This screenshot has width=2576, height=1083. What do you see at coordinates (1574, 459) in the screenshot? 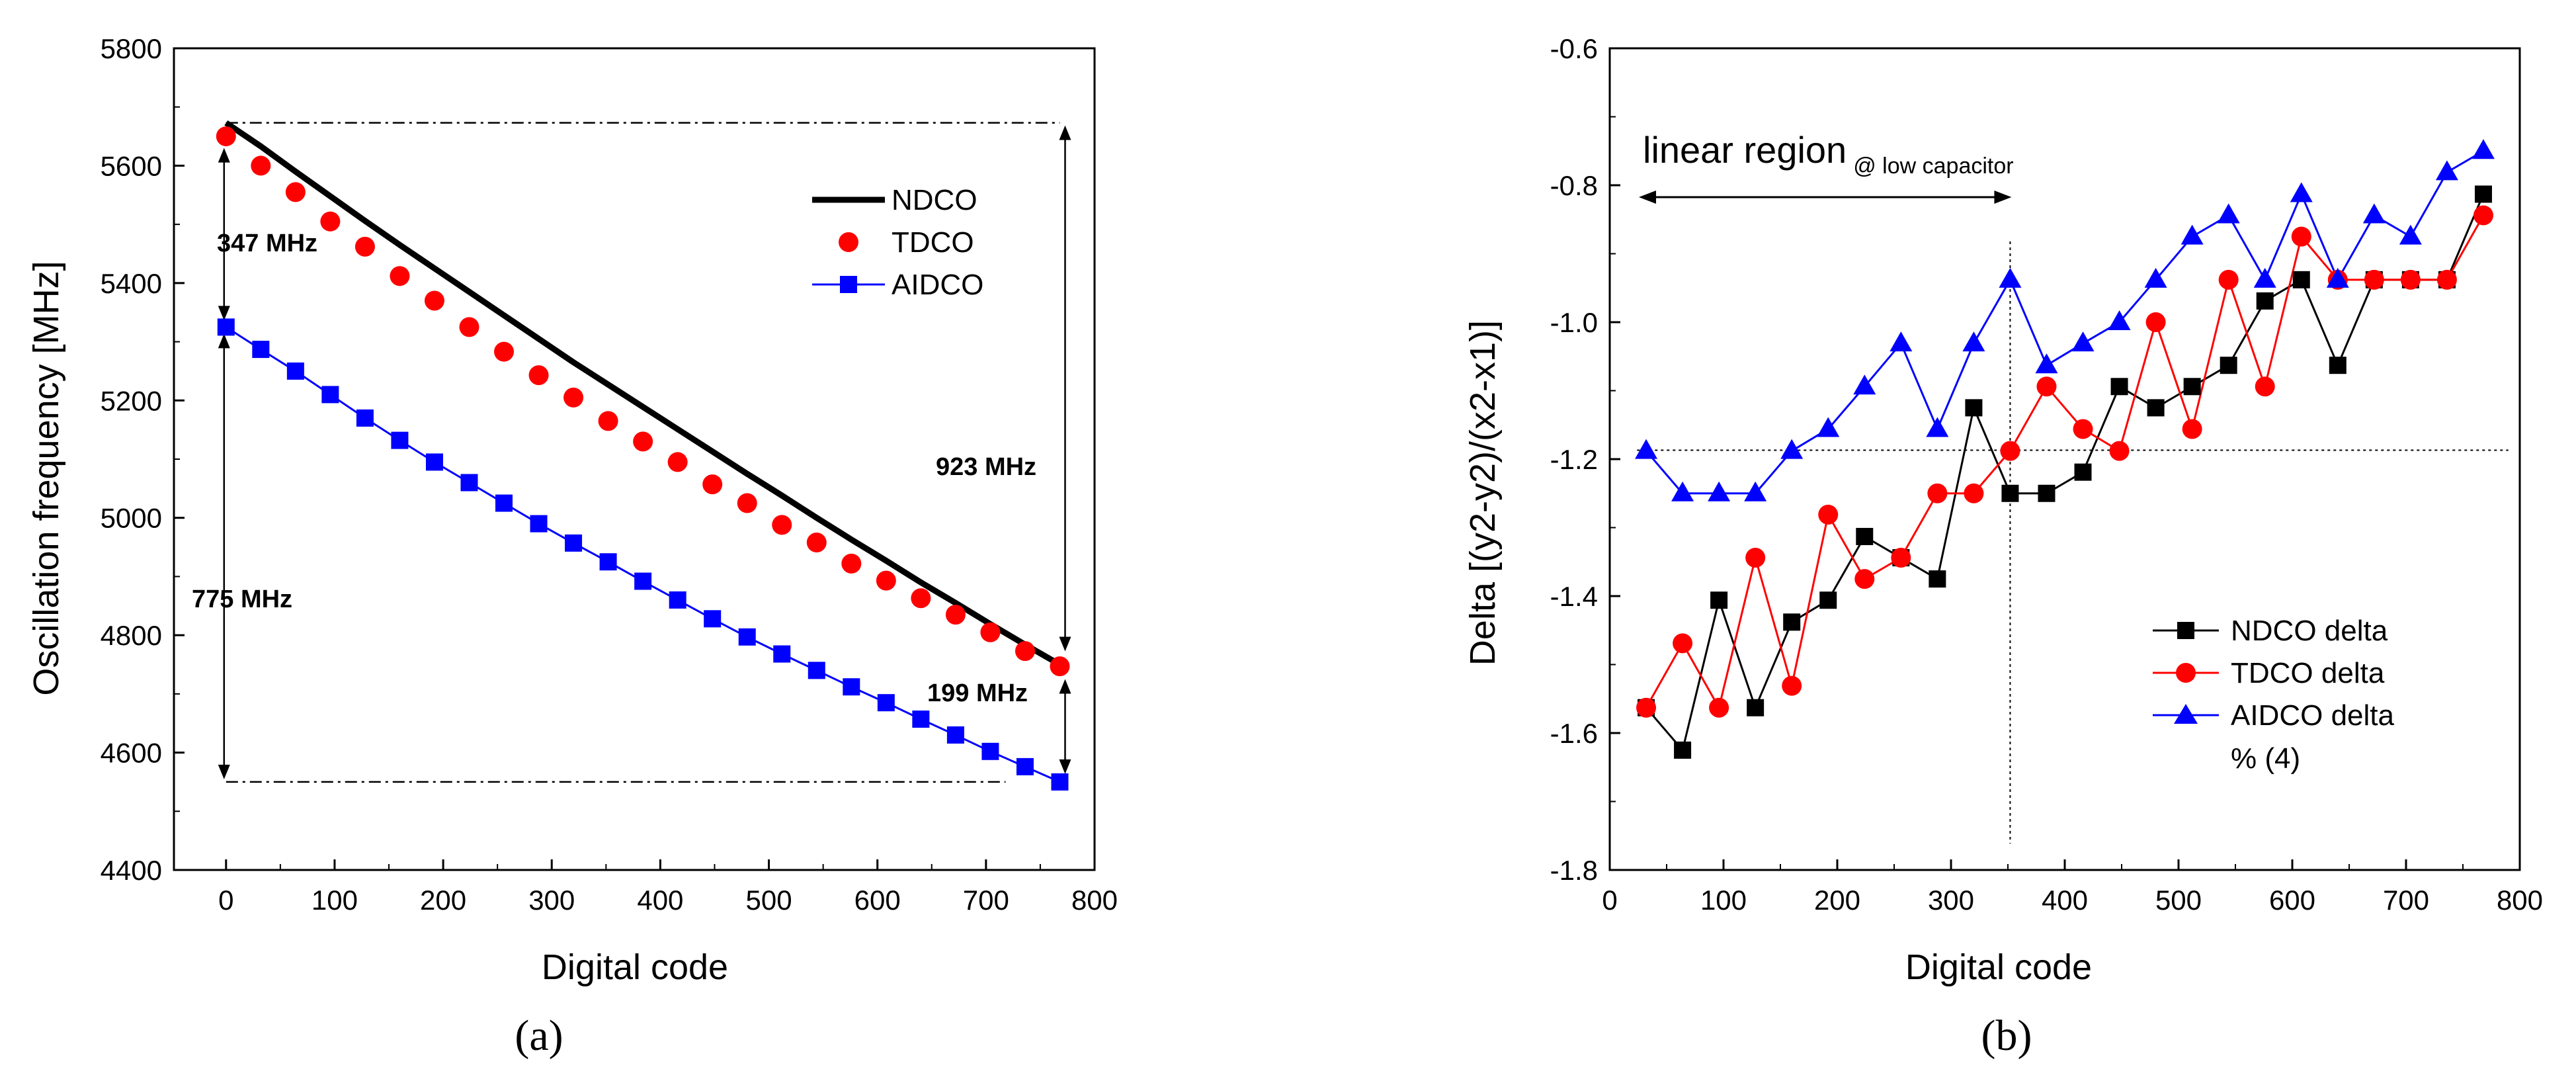
I see `y-tick-label: -1.2` at bounding box center [1574, 459].